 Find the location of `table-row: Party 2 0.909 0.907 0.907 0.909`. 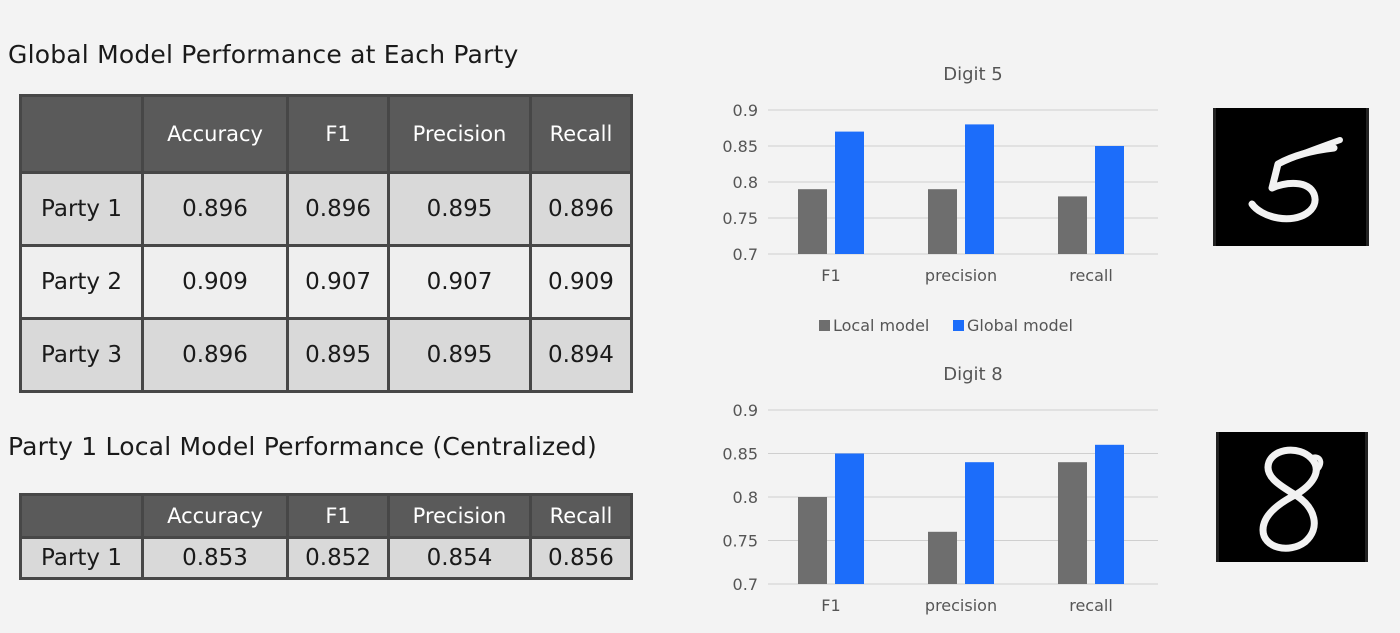

table-row: Party 2 0.909 0.907 0.907 0.909 is located at coordinates (326, 282).